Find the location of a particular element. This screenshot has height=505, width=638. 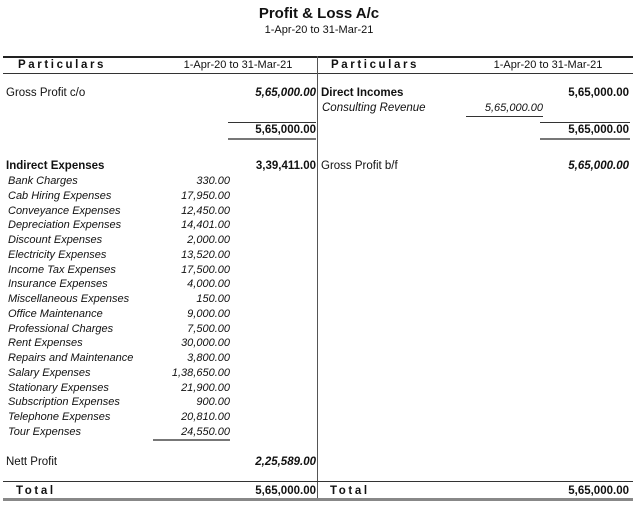

consulting-underline is located at coordinates (504, 116).